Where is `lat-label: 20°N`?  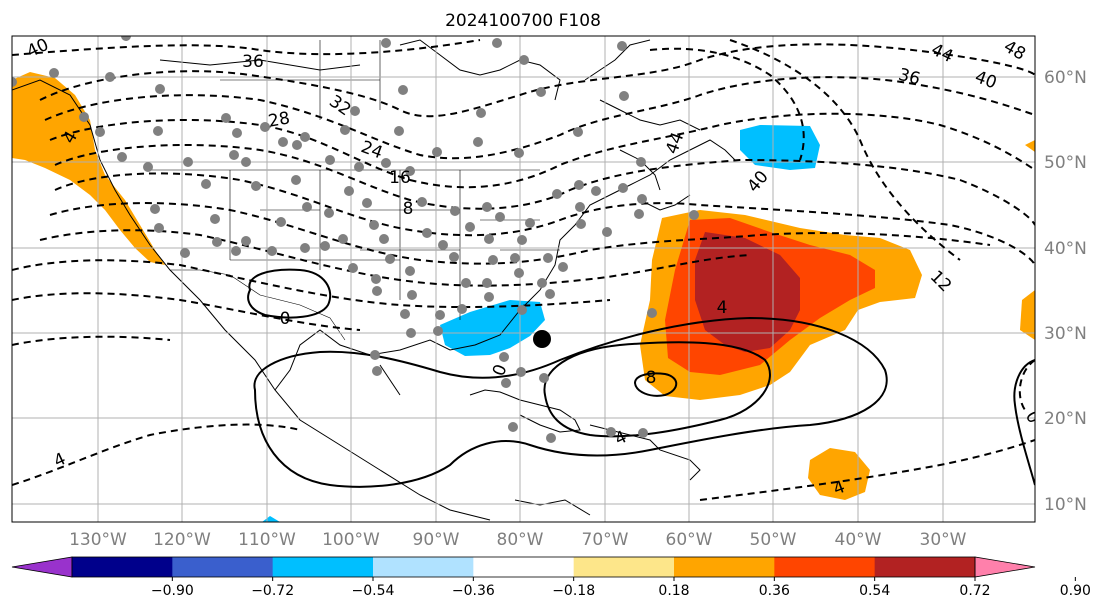 lat-label: 20°N is located at coordinates (1065, 419).